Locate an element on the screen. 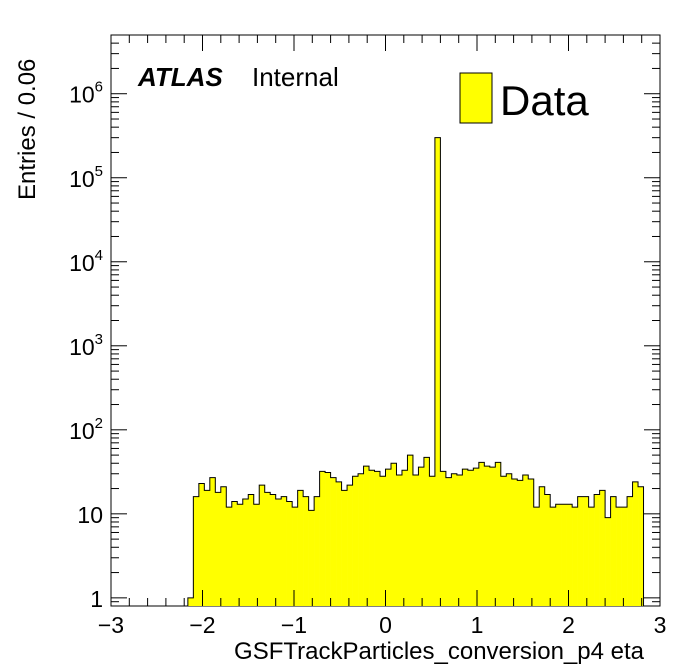  x-tick-label: −3 is located at coordinates (111, 625).